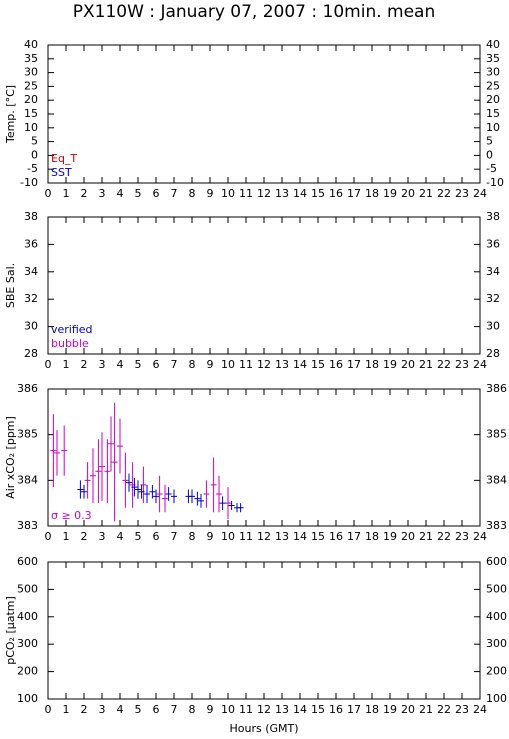  What do you see at coordinates (34, 154) in the screenshot?
I see `y-tick-label: 0` at bounding box center [34, 154].